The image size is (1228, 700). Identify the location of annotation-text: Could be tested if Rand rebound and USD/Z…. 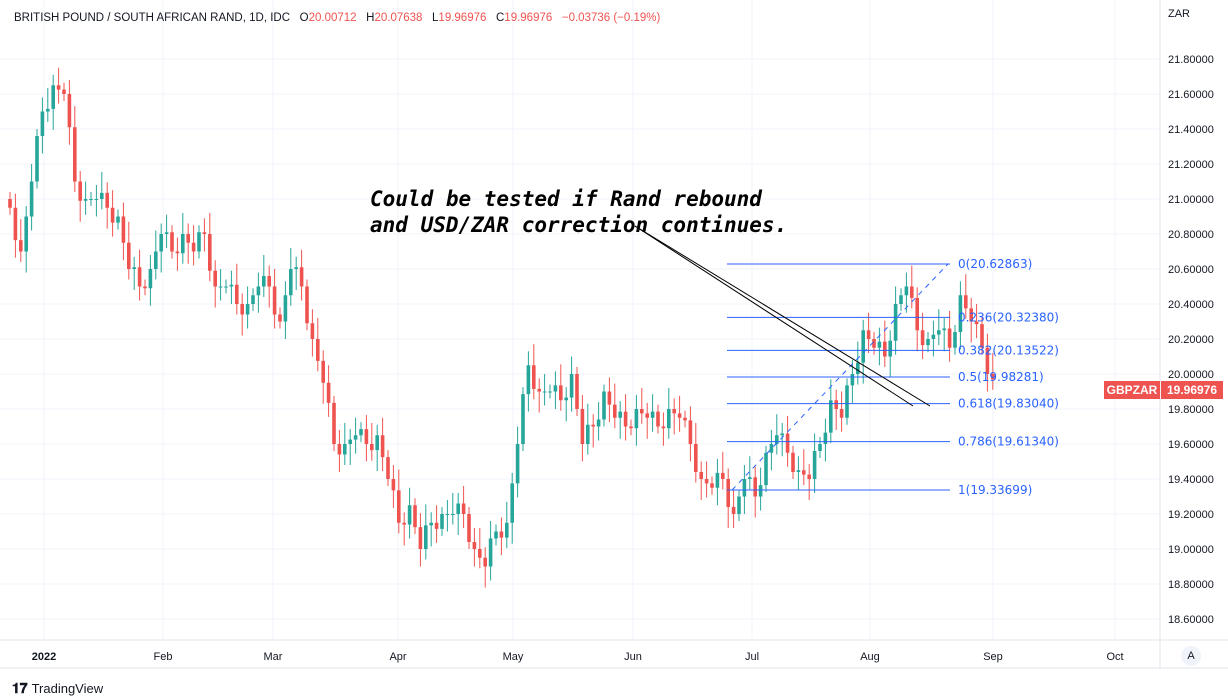
(578, 212).